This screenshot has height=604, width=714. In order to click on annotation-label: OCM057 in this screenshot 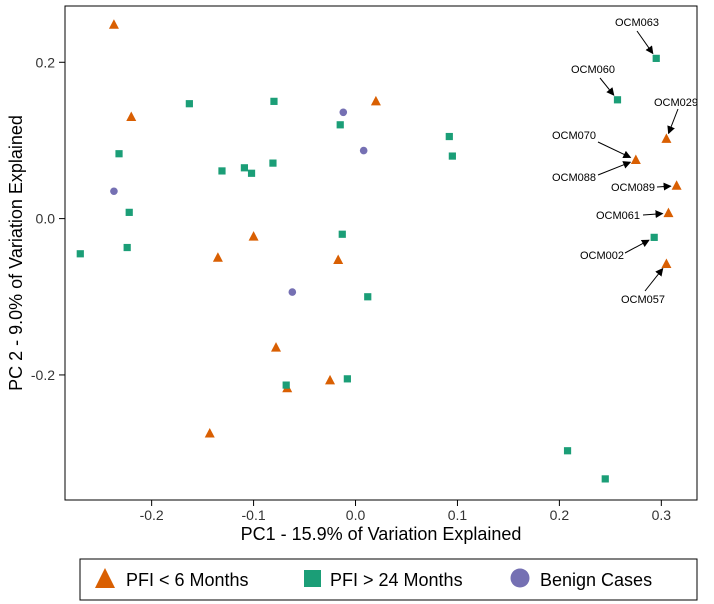, I will do `click(643, 300)`.